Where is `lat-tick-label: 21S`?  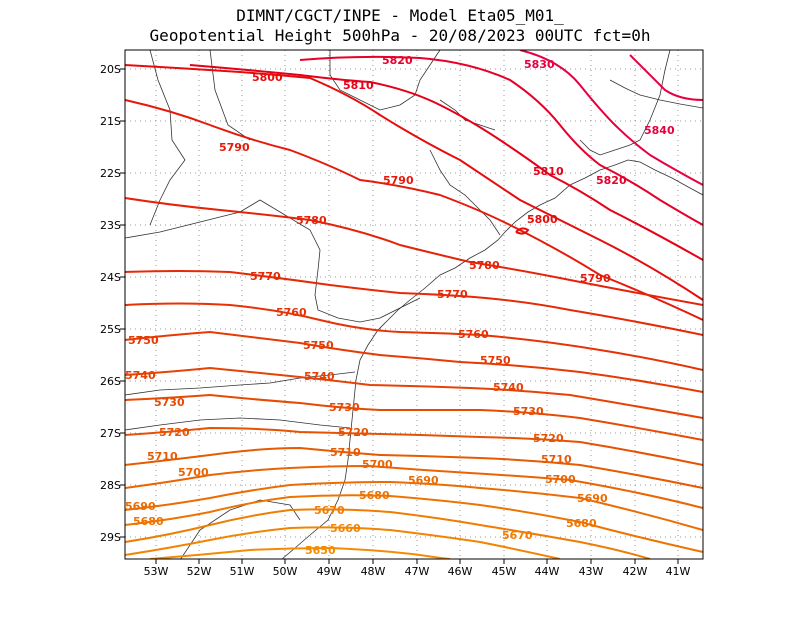
lat-tick-label: 21S is located at coordinates (110, 121).